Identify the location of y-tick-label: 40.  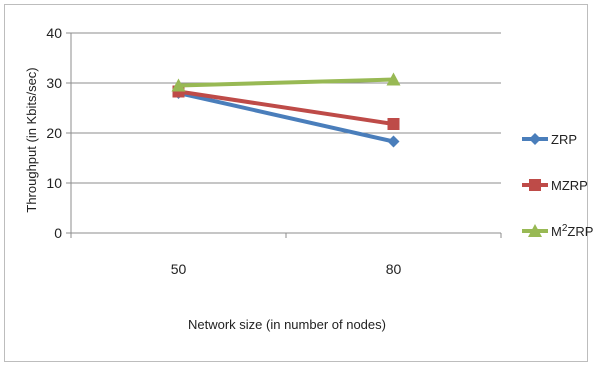
(54, 33).